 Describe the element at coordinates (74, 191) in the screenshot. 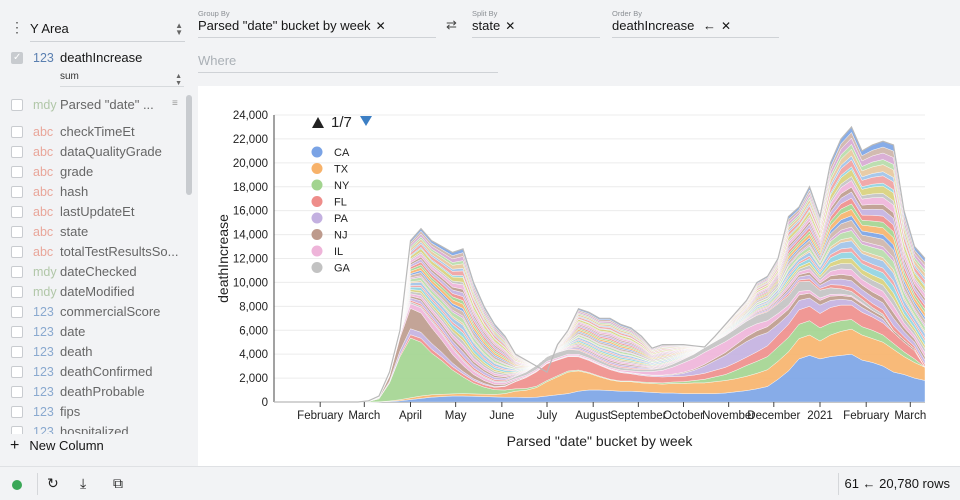

I see `column-name: hash` at that location.